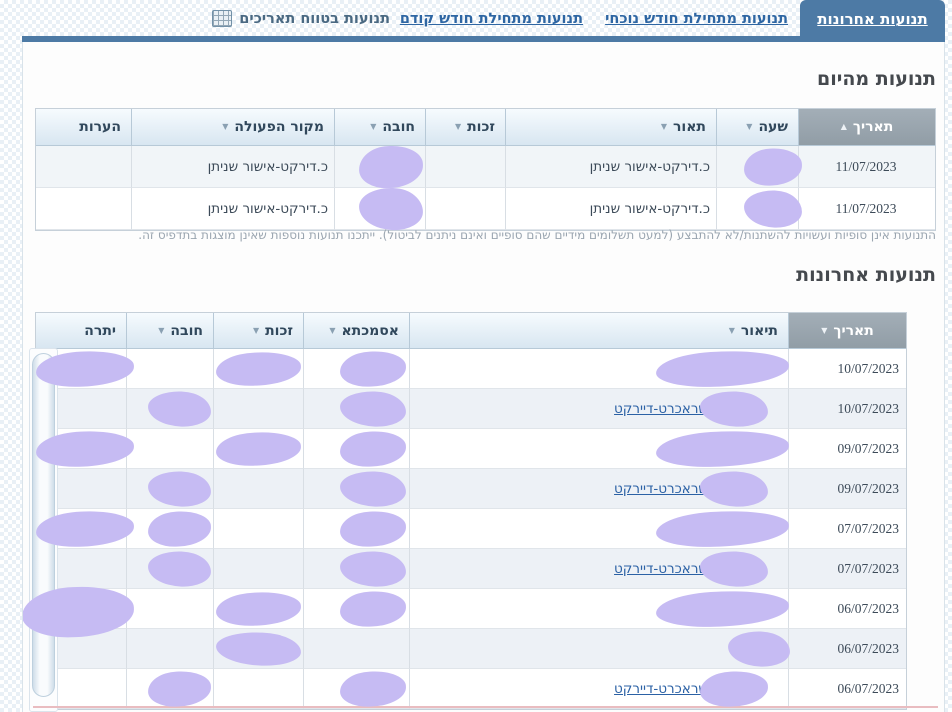 The image size is (952, 712). I want to click on column-header-time: שעה ▼, so click(757, 127).